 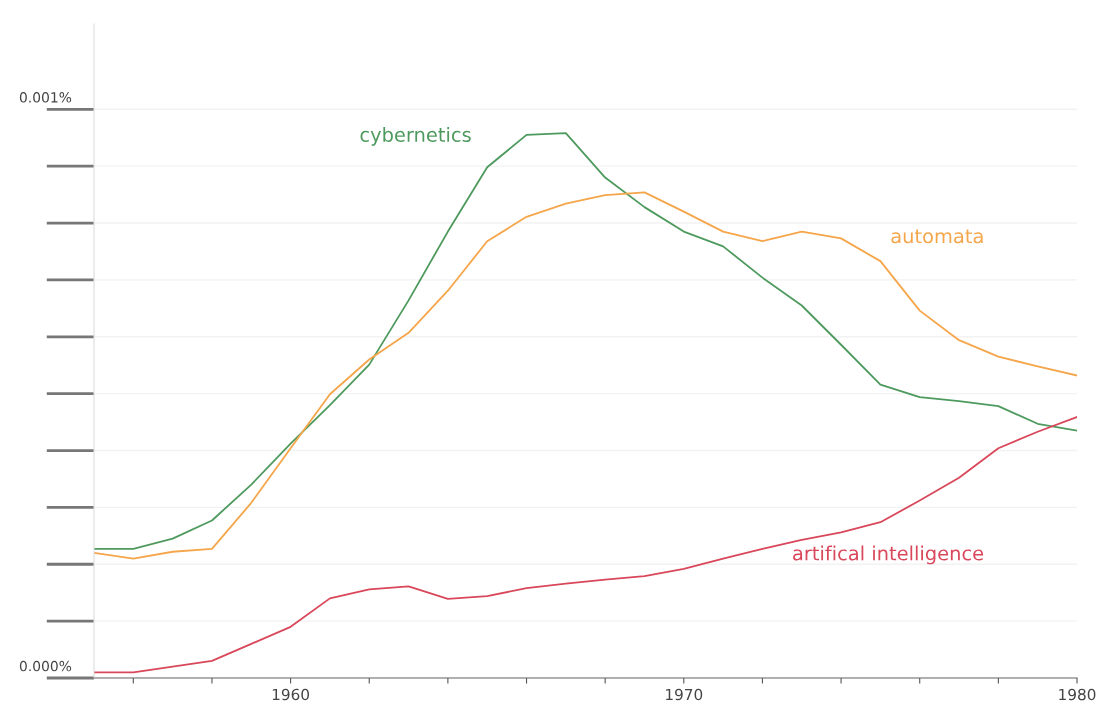 I want to click on y-tick-label: 0.001%, so click(x=45, y=97).